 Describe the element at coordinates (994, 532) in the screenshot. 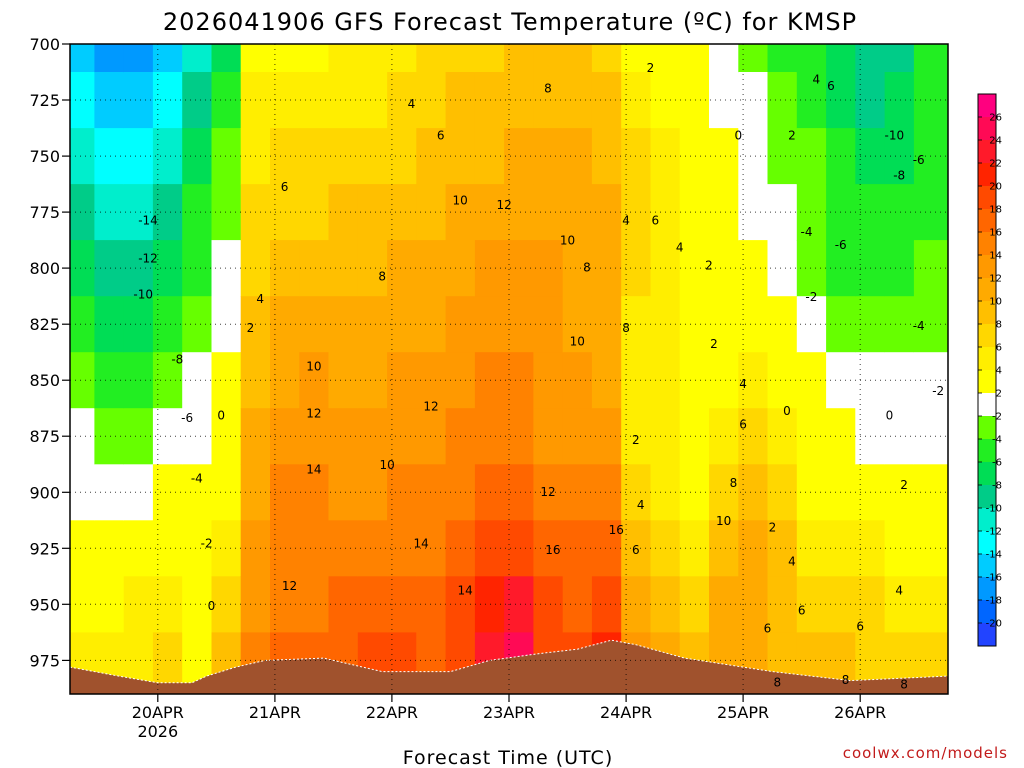

I see `colorbar-label: -12` at that location.